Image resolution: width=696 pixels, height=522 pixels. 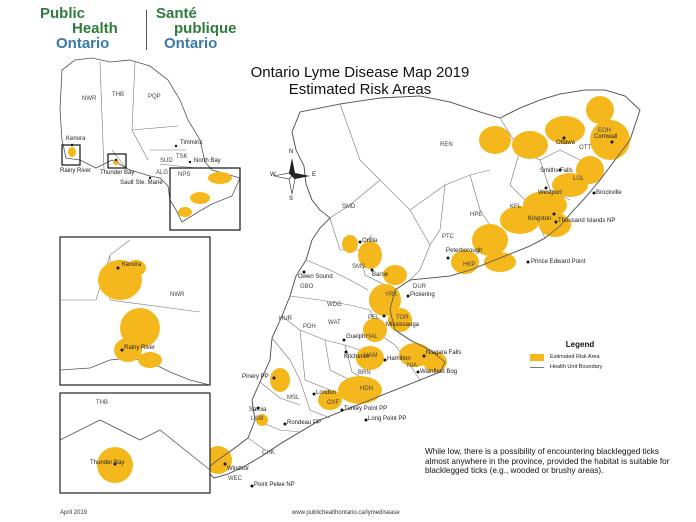 What do you see at coordinates (402, 318) in the screenshot?
I see `hu-tor: TOR` at bounding box center [402, 318].